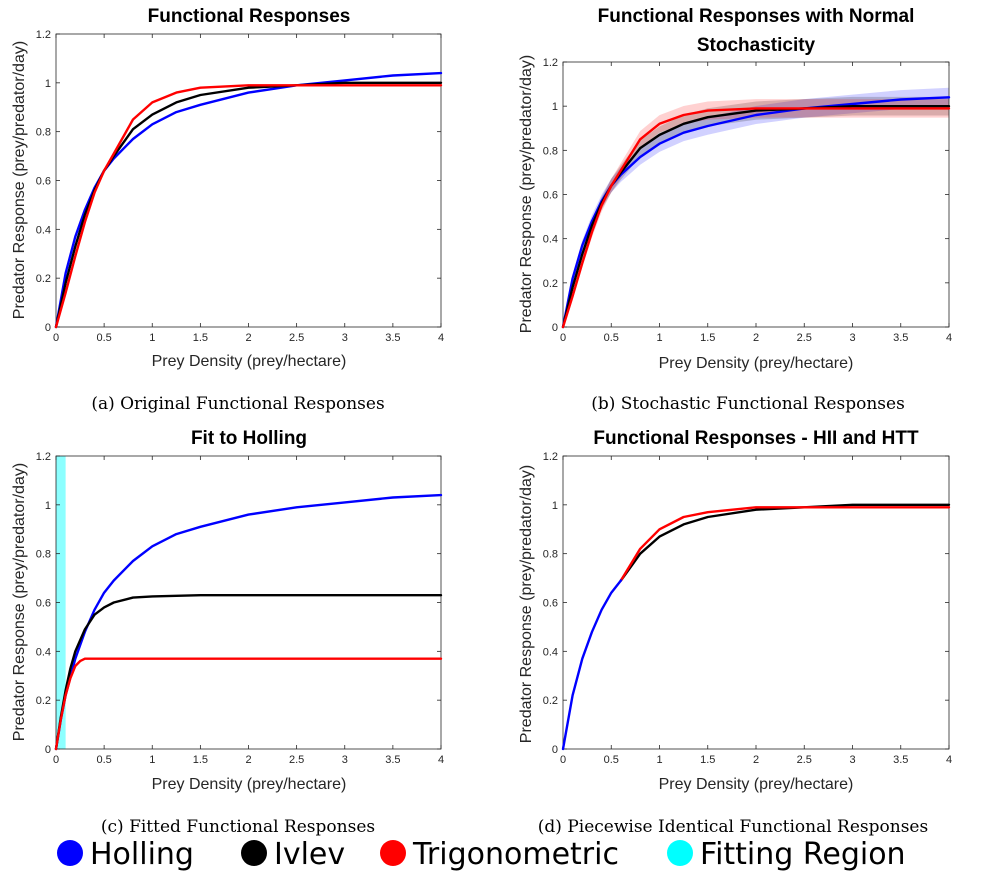 The image size is (990, 874). I want to click on panel-a-plot: 0 0.5 1 1.5 2 2.5 3 3.5 4 0 0.2 0.4 0.6 0.8 1 1.2, so click(240, 186).